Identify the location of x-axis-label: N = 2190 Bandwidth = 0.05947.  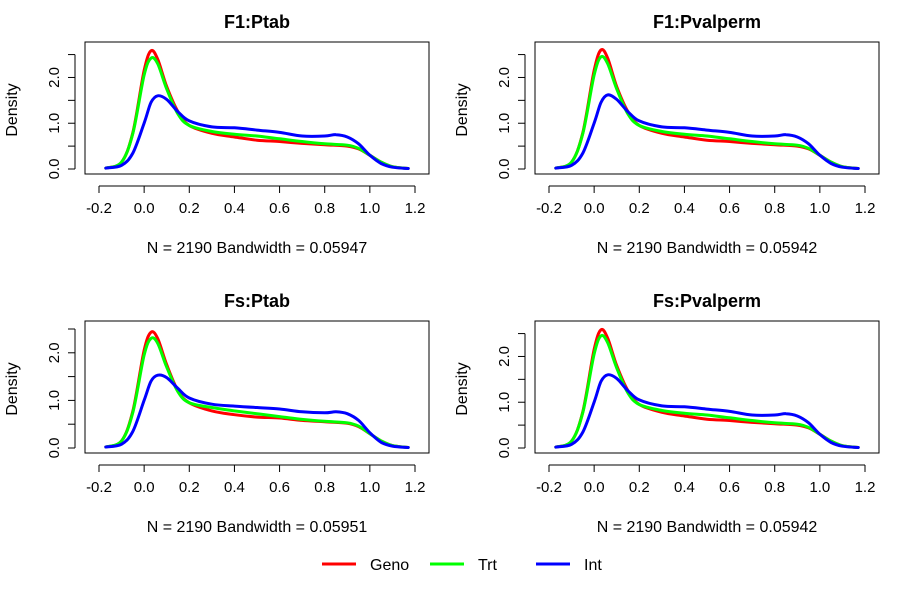
(257, 248).